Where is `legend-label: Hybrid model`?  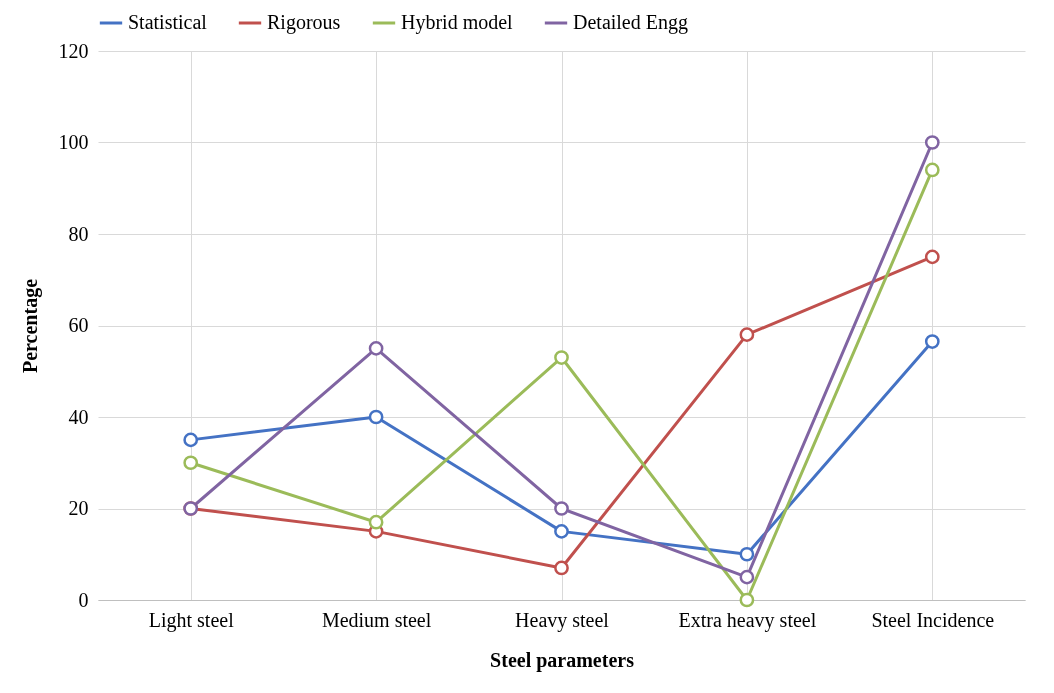 legend-label: Hybrid model is located at coordinates (457, 22).